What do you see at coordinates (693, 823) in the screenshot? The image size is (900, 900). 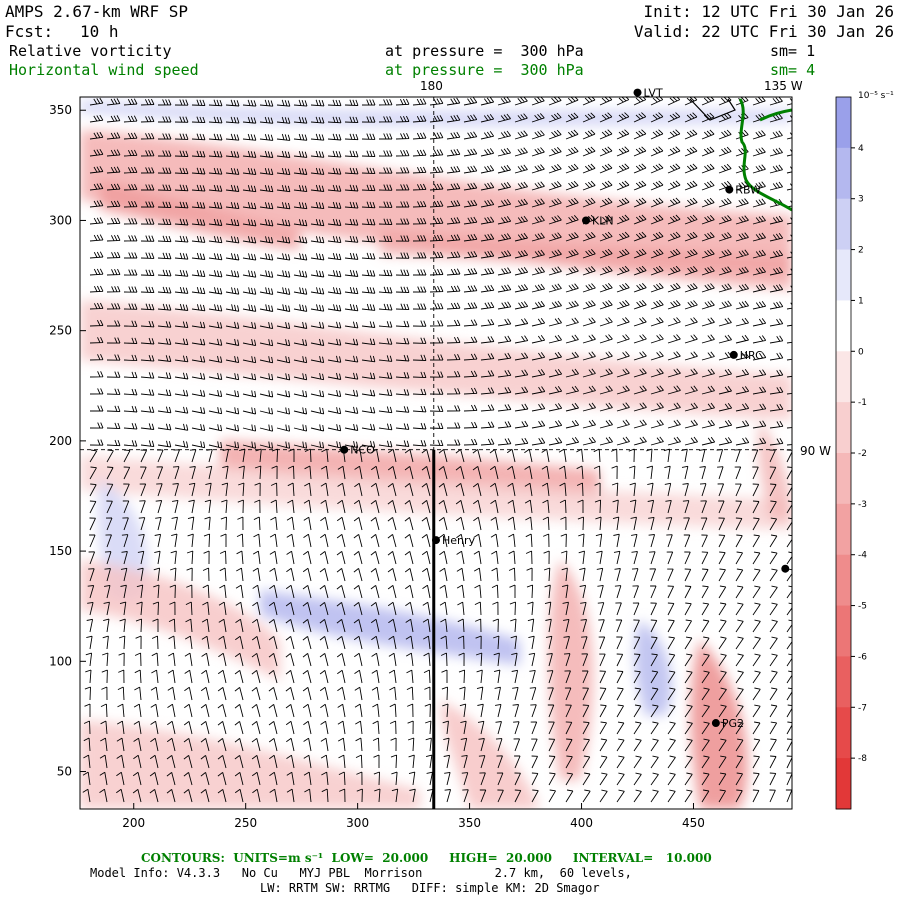 I see `x-tick-label: 450` at bounding box center [693, 823].